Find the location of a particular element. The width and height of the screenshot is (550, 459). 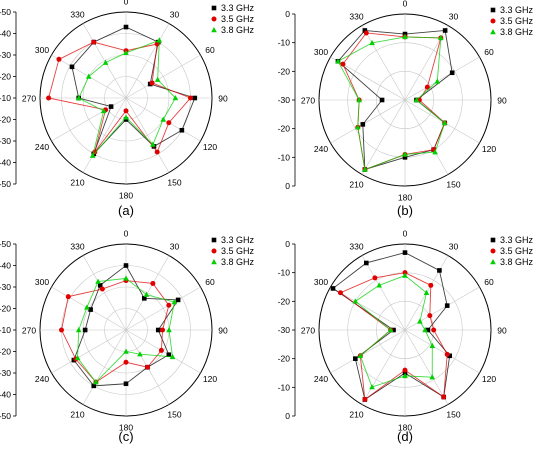

radial-tick-label: -40 is located at coordinates (5, 395).